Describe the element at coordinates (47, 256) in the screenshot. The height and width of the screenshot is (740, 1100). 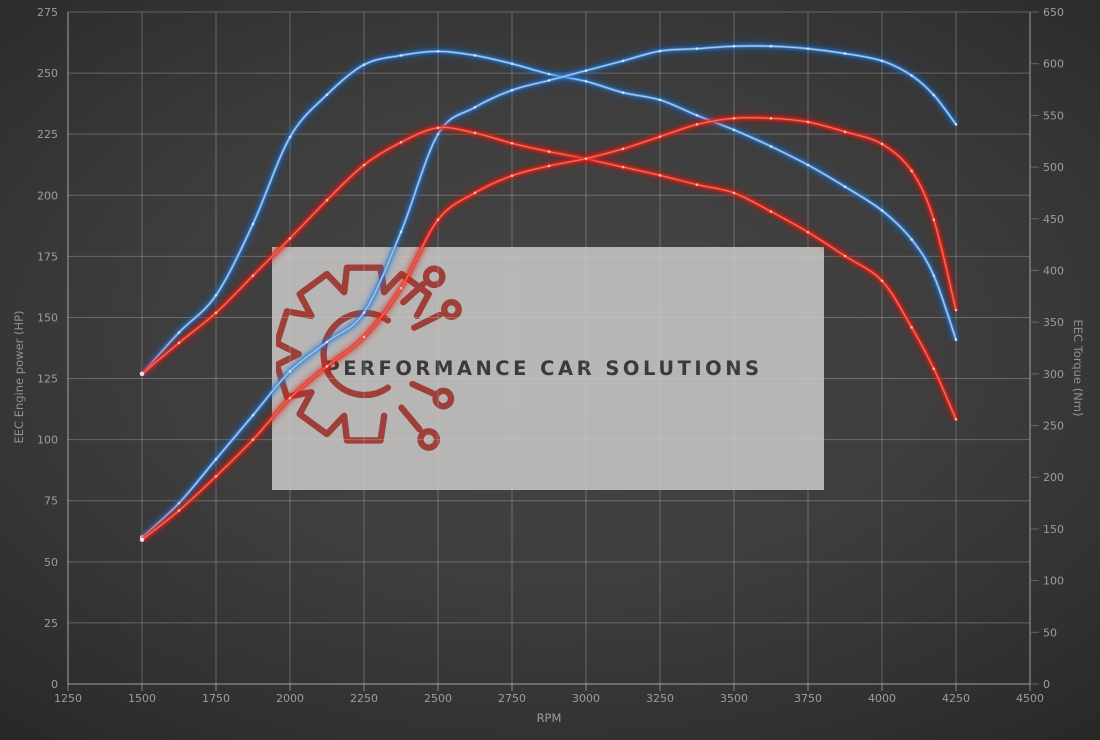
I see `y-left-tick-label: 175` at that location.